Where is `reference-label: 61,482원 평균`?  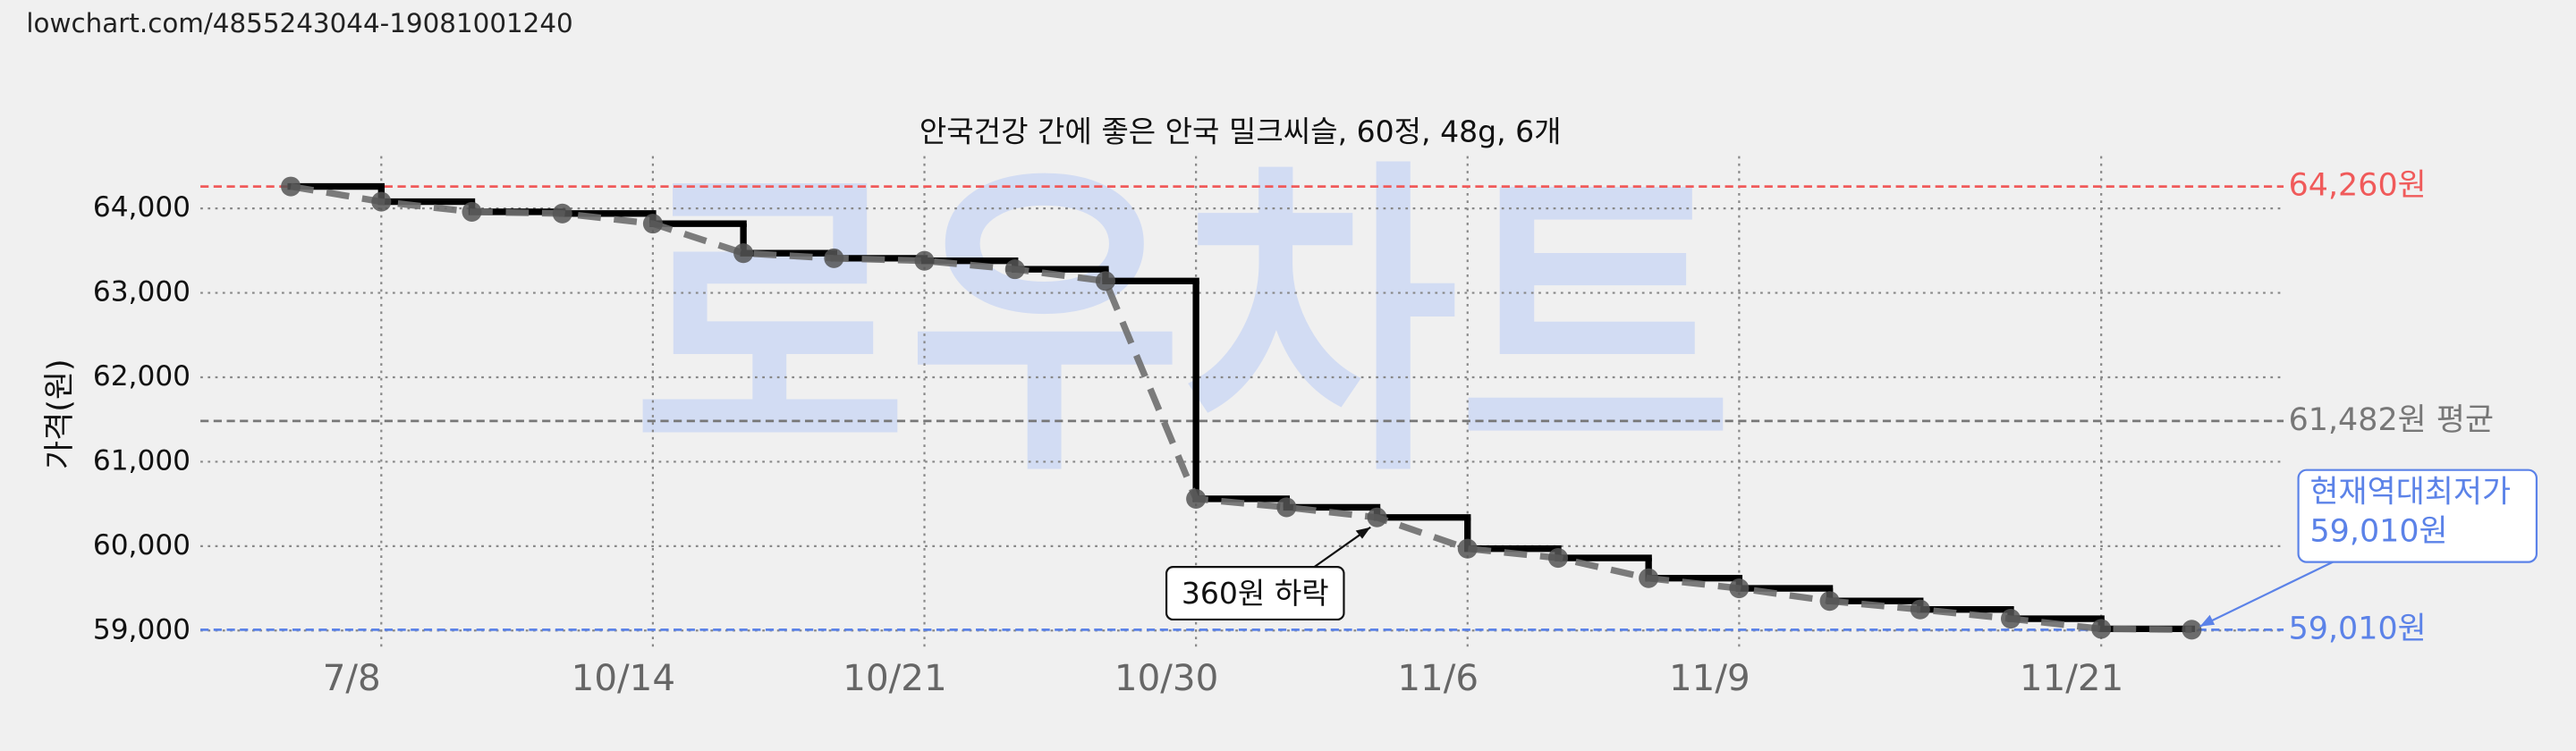 reference-label: 61,482원 평균 is located at coordinates (2391, 420).